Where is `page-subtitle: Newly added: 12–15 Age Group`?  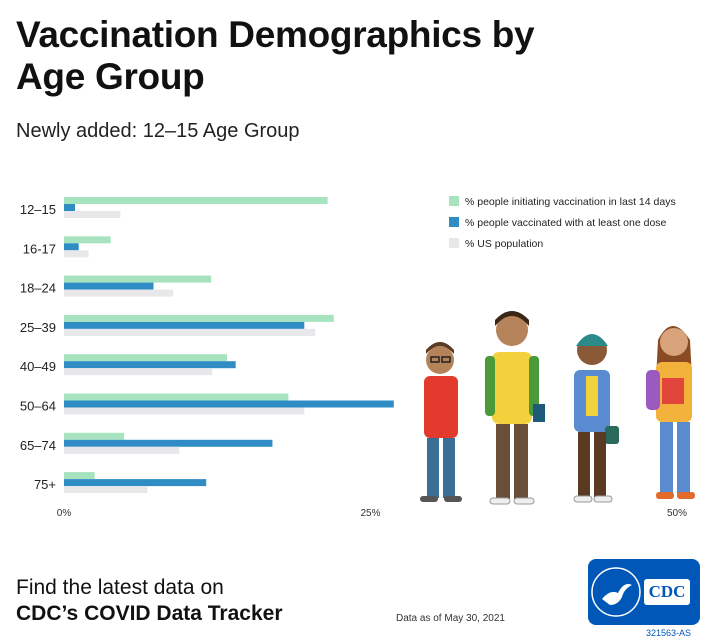
page-subtitle: Newly added: 12–15 Age Group is located at coordinates (158, 131).